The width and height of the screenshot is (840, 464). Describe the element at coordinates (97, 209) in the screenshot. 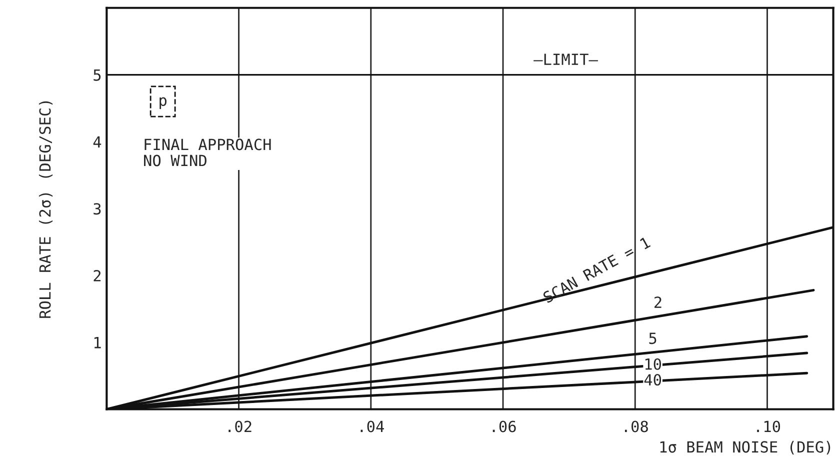

I see `y-tick-label: 3` at that location.